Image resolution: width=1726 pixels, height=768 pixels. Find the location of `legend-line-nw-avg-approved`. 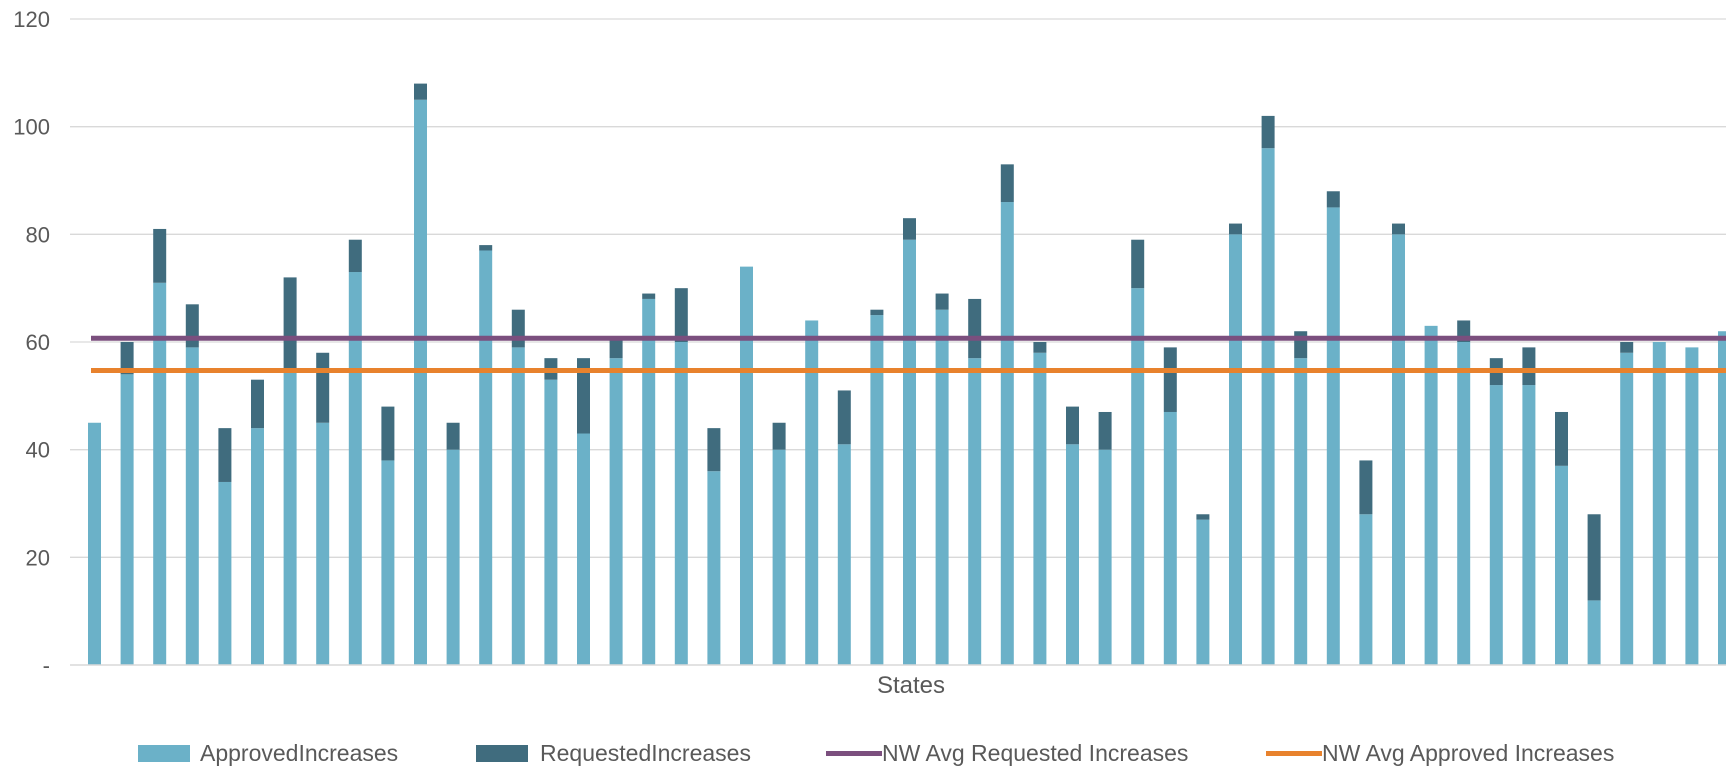

legend-line-nw-avg-approved is located at coordinates (1294, 753).